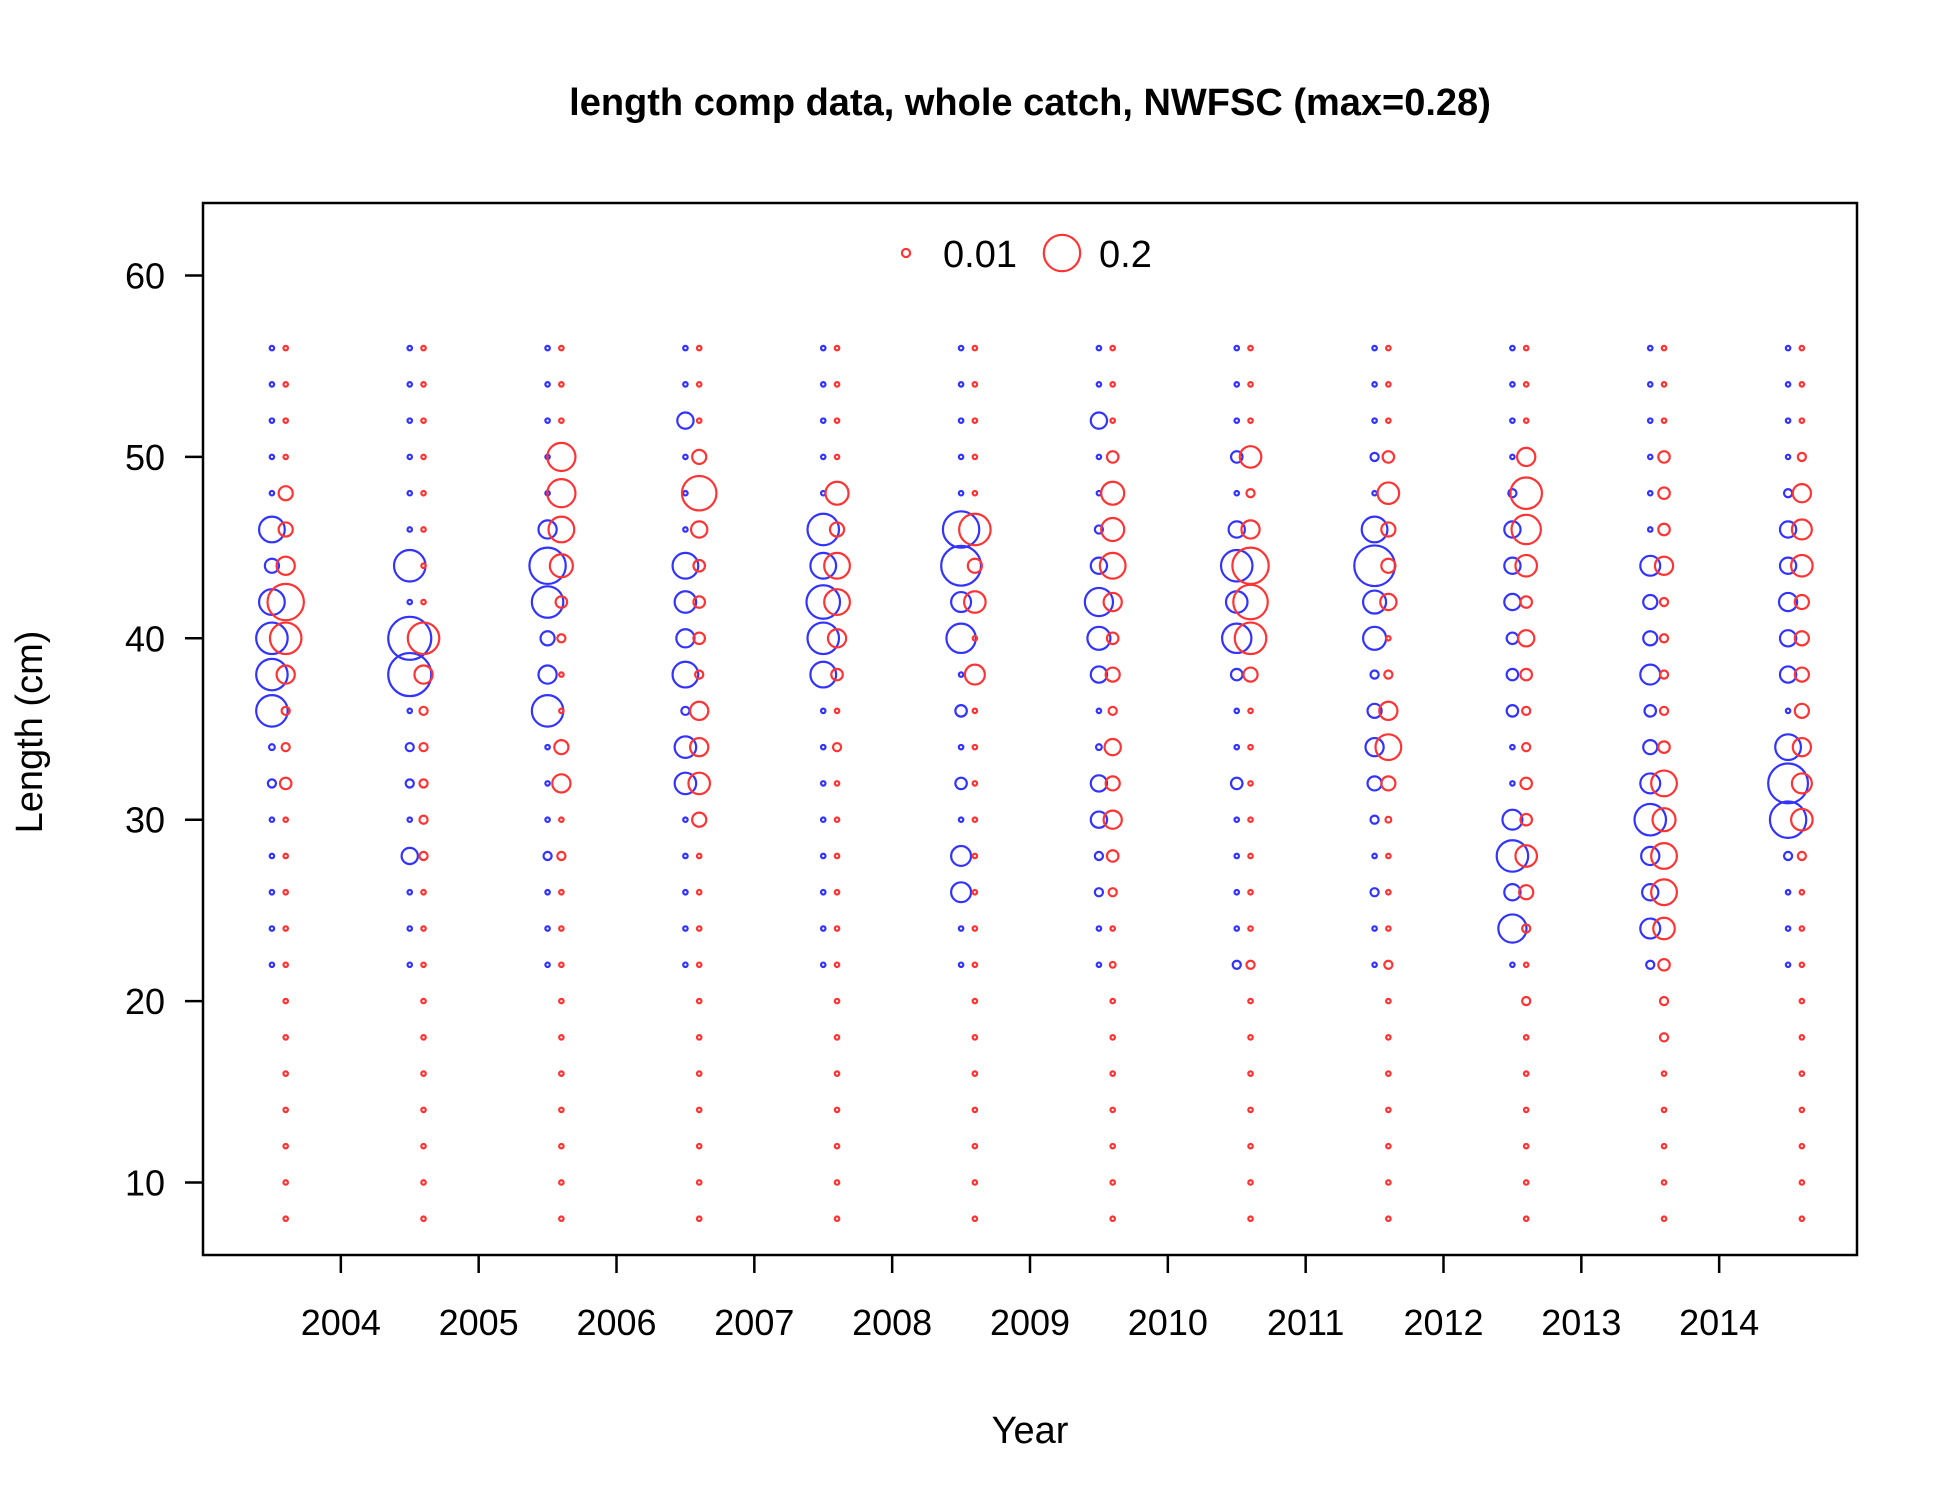 The height and width of the screenshot is (1500, 1950). I want to click on x-tick-label: 2006, so click(616, 1322).